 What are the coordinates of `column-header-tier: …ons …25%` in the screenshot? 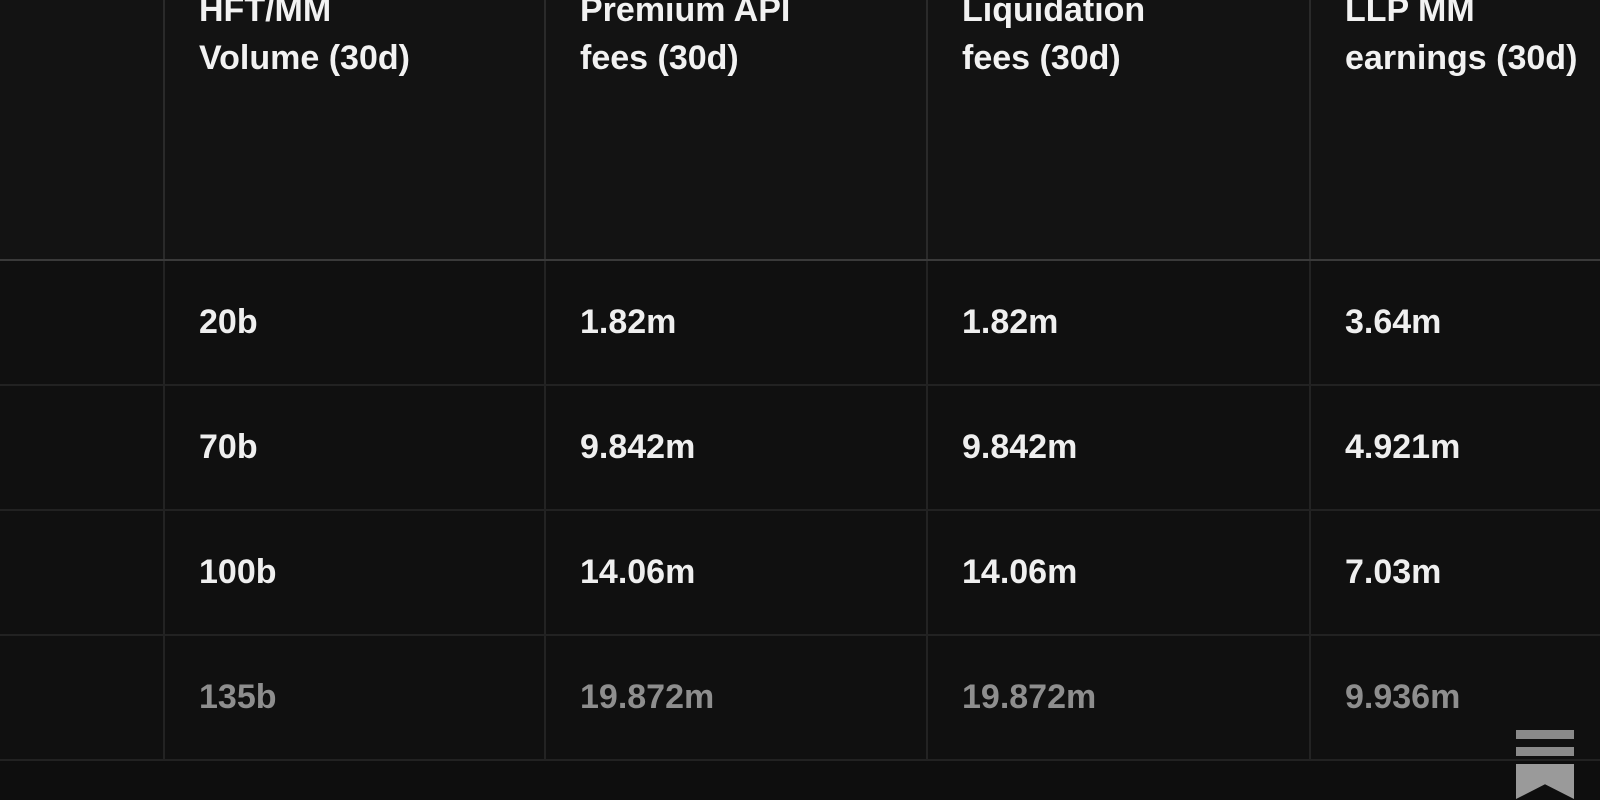 It's located at (82, 130).